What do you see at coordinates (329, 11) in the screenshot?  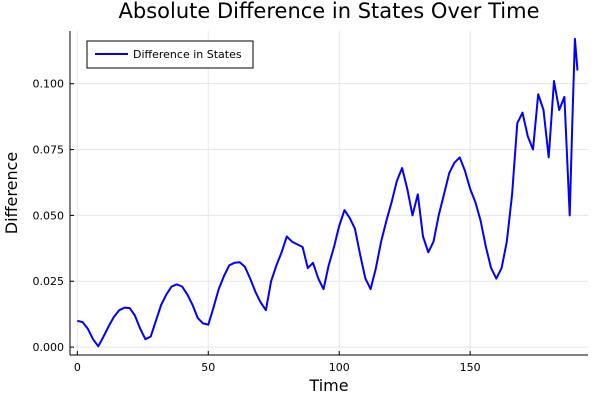 I see `chart-title: Absolute Difference in States Over Time` at bounding box center [329, 11].